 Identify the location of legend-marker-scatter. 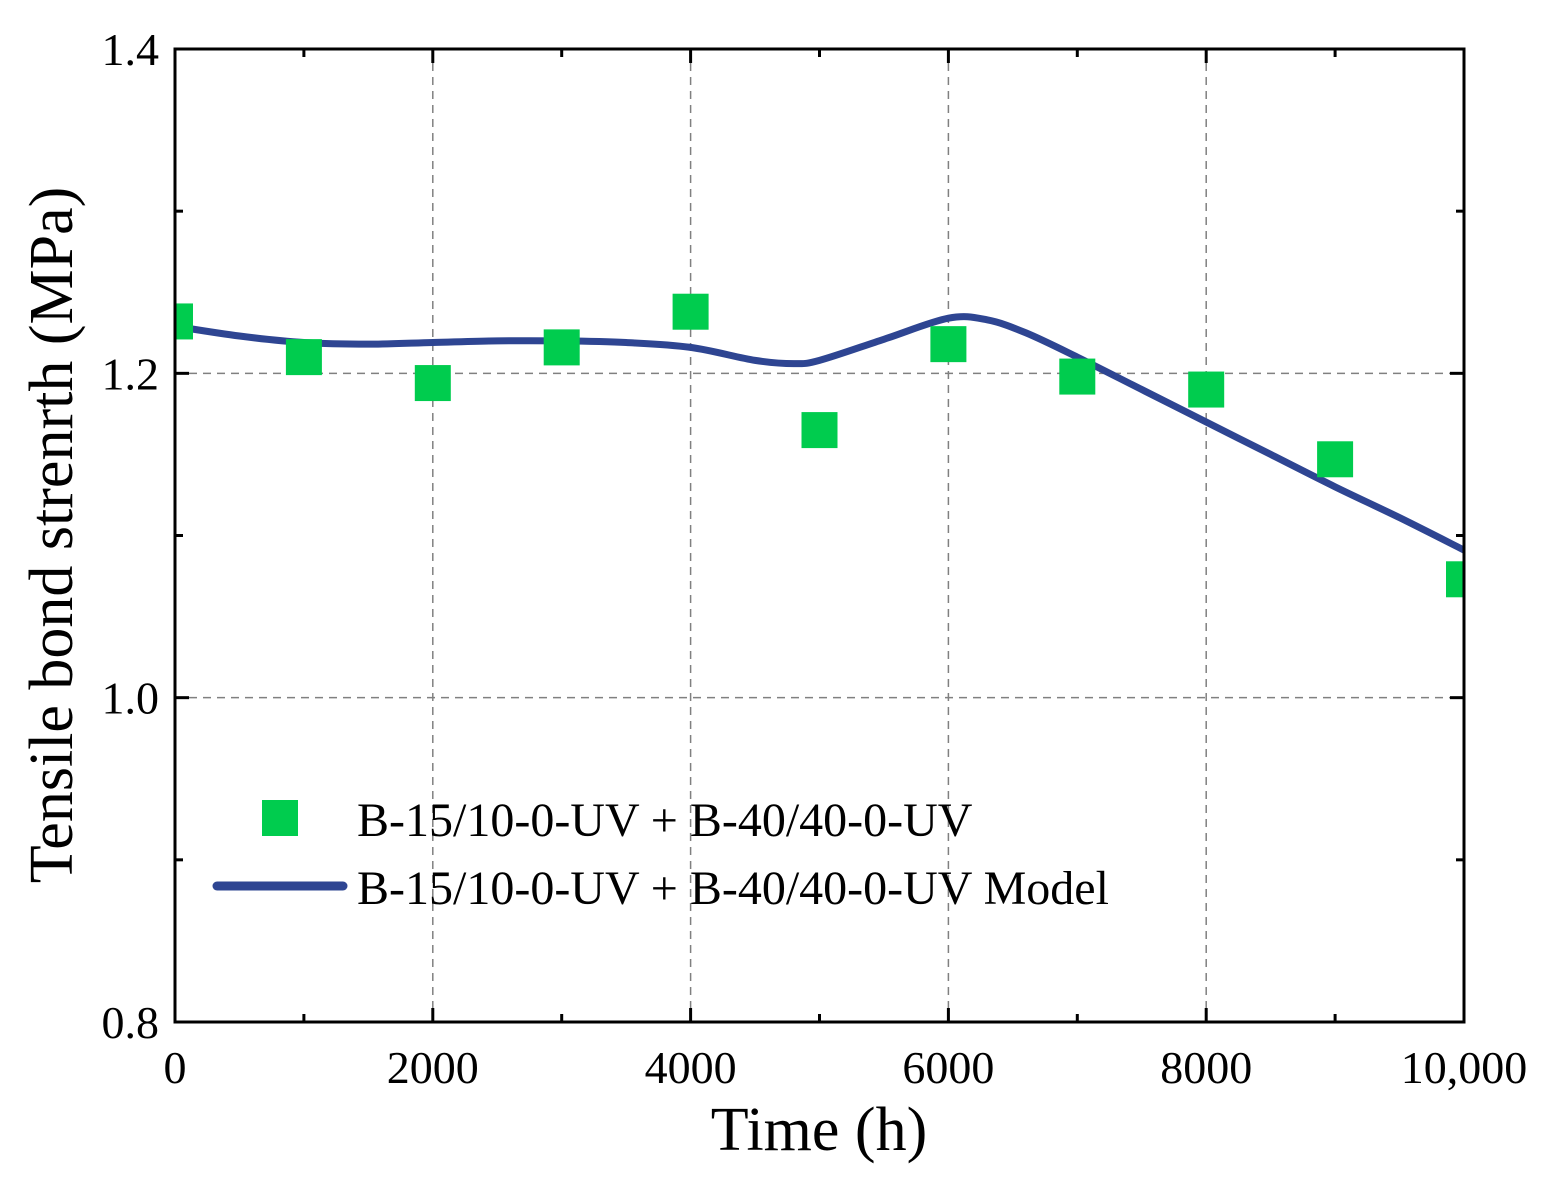
(280, 818).